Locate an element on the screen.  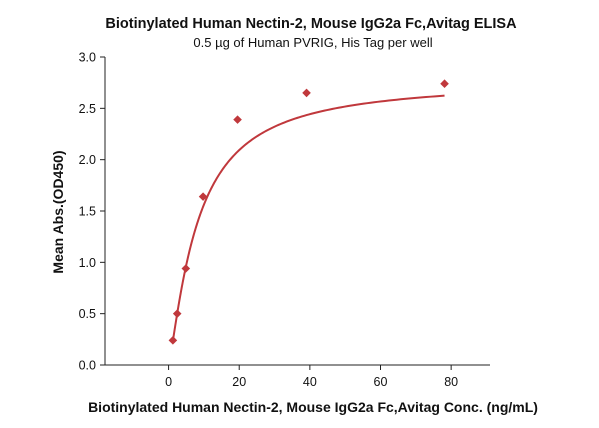
x-axis-ticks: 0 20 40 60 80 is located at coordinates (311, 377).